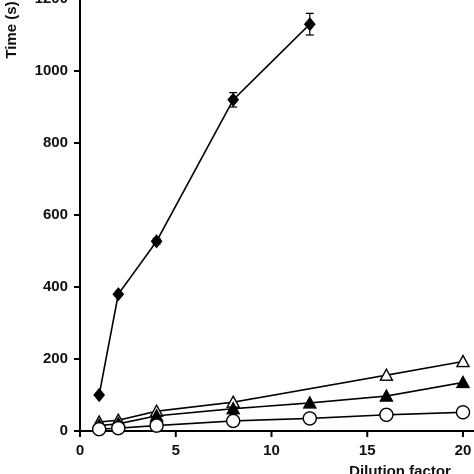  What do you see at coordinates (55, 286) in the screenshot?
I see `y-tick-label: 400` at bounding box center [55, 286].